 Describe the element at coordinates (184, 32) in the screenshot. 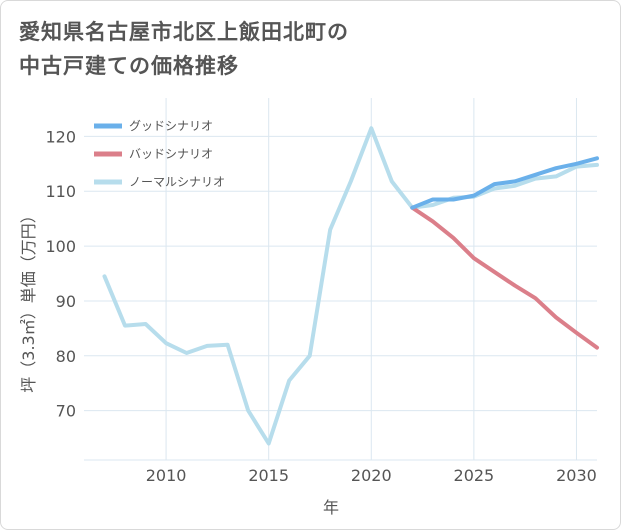

I see `chart-title-line-1: 愛知県名古屋市北区上飯田北町の` at that location.